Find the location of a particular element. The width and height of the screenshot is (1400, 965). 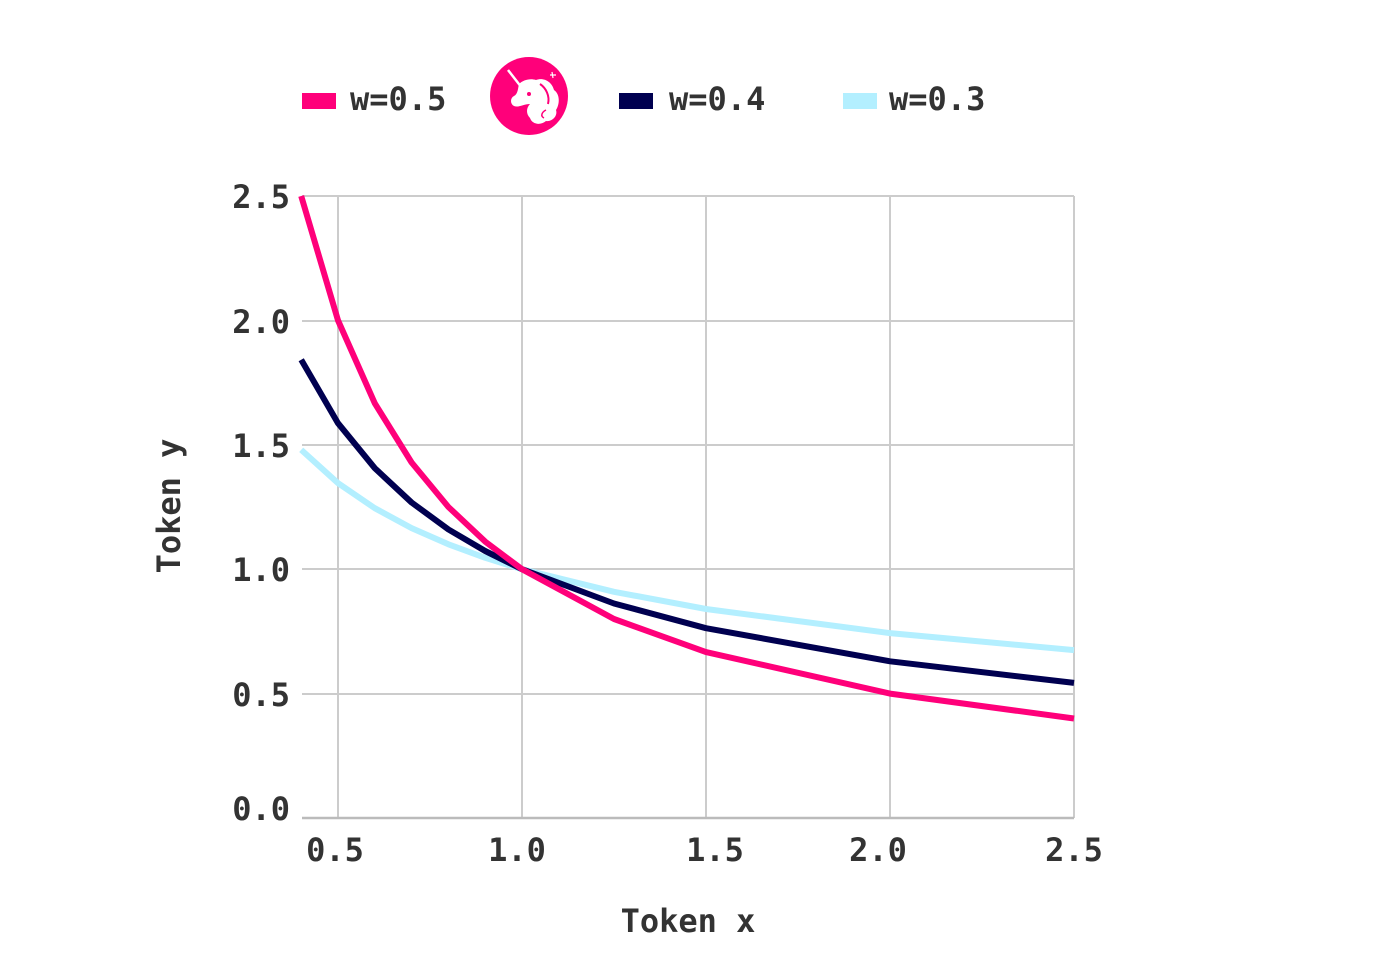

legend-item-w04: w=0.4 is located at coordinates (692, 99).